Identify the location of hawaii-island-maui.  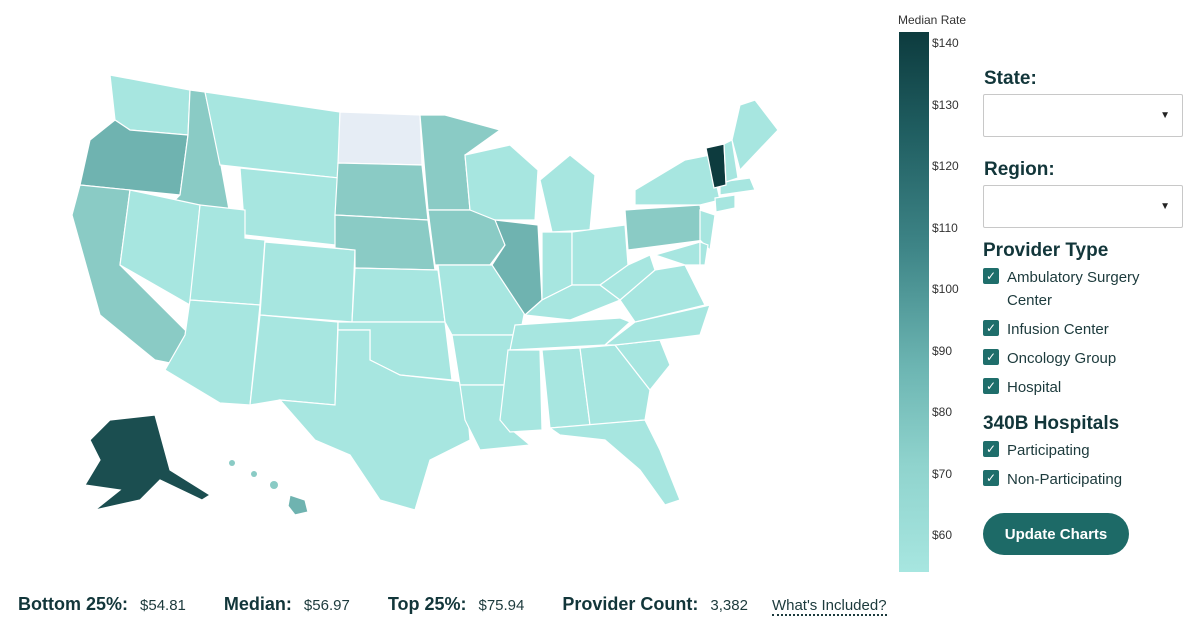
(274, 485).